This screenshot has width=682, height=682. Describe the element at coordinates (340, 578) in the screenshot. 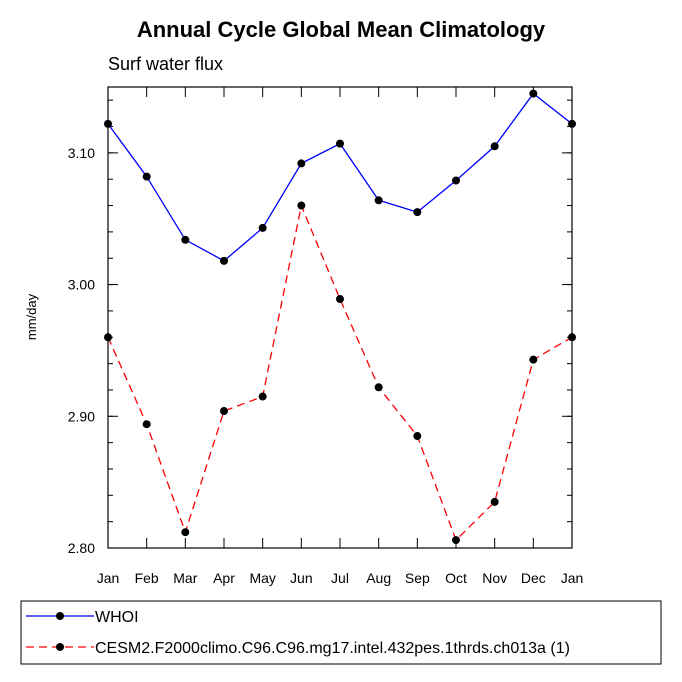

I see `x-tick-label: Jul` at that location.